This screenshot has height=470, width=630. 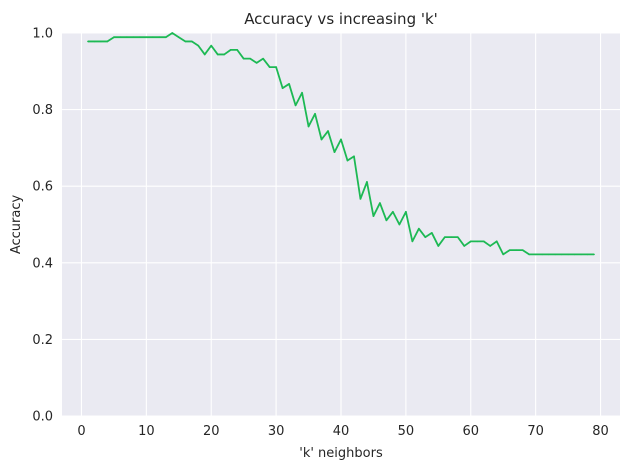 I want to click on x-tick-label: 0, so click(x=81, y=431).